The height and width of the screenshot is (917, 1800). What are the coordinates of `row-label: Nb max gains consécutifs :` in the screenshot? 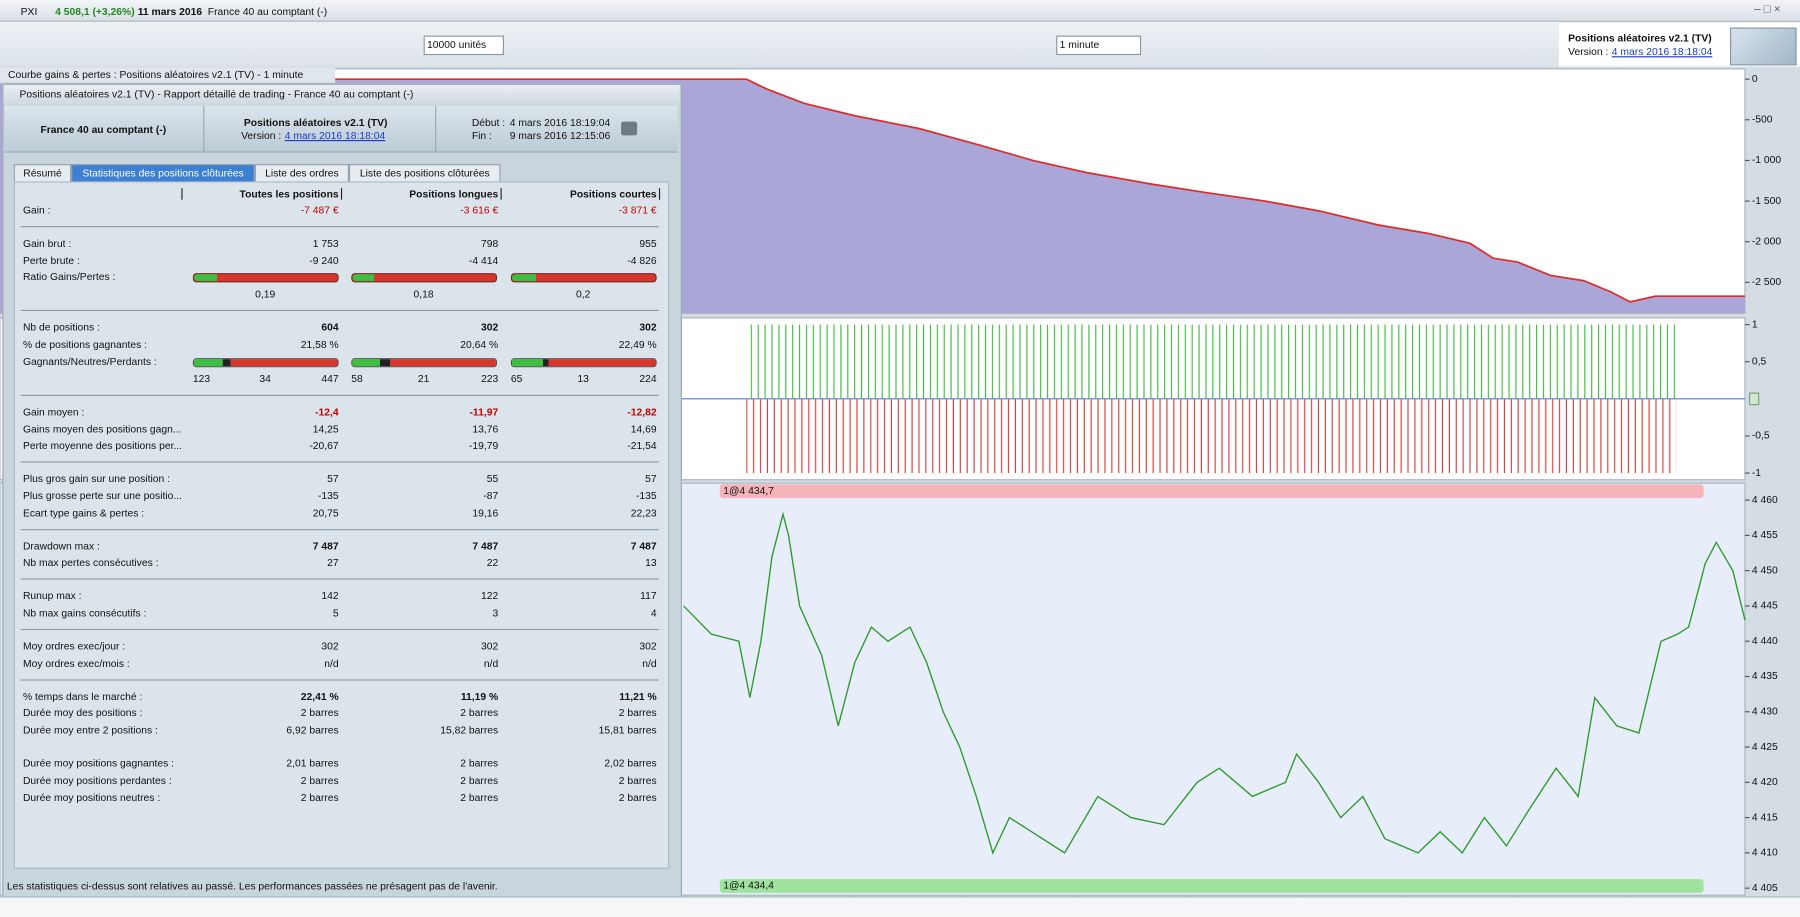 It's located at (84, 613).